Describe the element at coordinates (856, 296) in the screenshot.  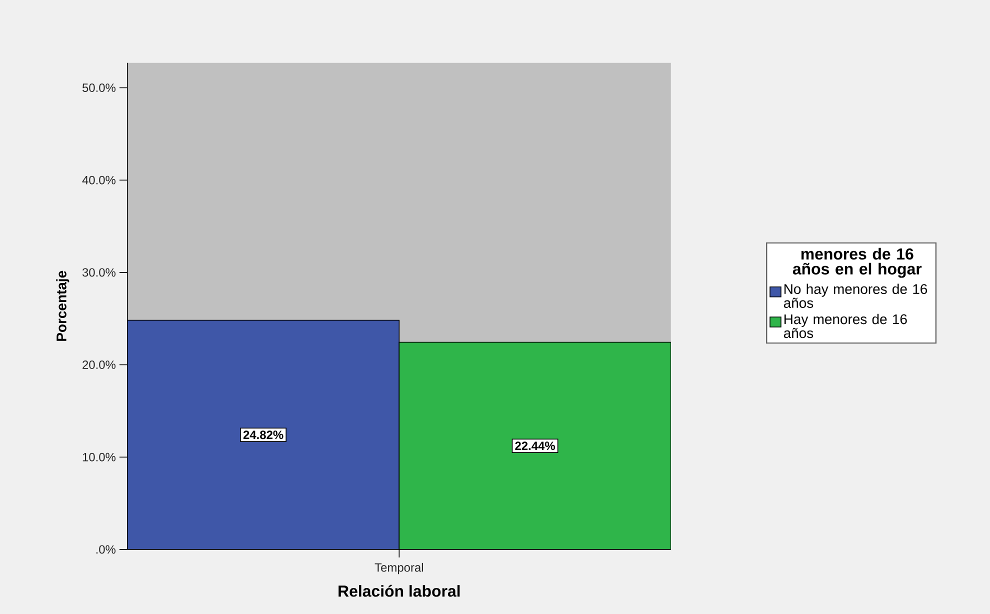
I see `legend-label: No hay menores de 16 años` at that location.